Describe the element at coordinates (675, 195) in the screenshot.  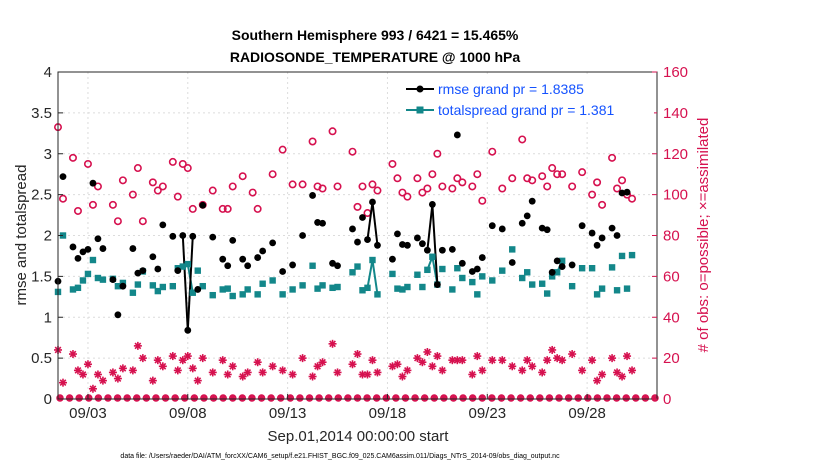
I see `y-tick-label-right: 100` at that location.